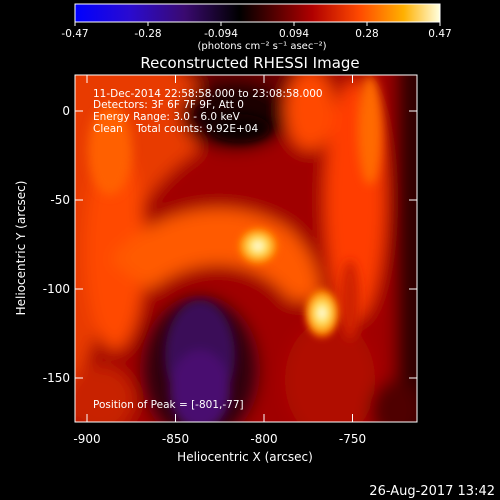 The height and width of the screenshot is (500, 500). What do you see at coordinates (175, 129) in the screenshot?
I see `info-clean-counts: Clean Total counts: 9.92E+04` at bounding box center [175, 129].